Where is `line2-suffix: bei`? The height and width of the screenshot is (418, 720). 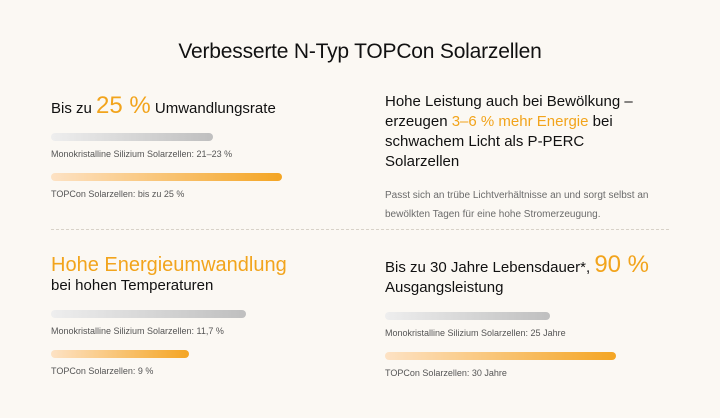
line2-suffix: bei is located at coordinates (600, 121).